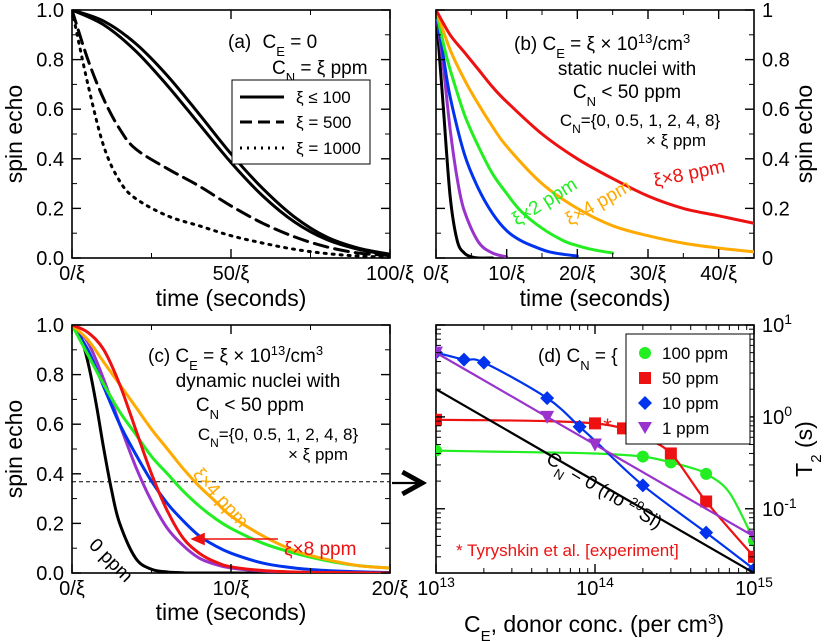 The image size is (830, 641). What do you see at coordinates (627, 95) in the screenshot?
I see `panel-b-annotation-3: CN < 50 ppm` at bounding box center [627, 95].